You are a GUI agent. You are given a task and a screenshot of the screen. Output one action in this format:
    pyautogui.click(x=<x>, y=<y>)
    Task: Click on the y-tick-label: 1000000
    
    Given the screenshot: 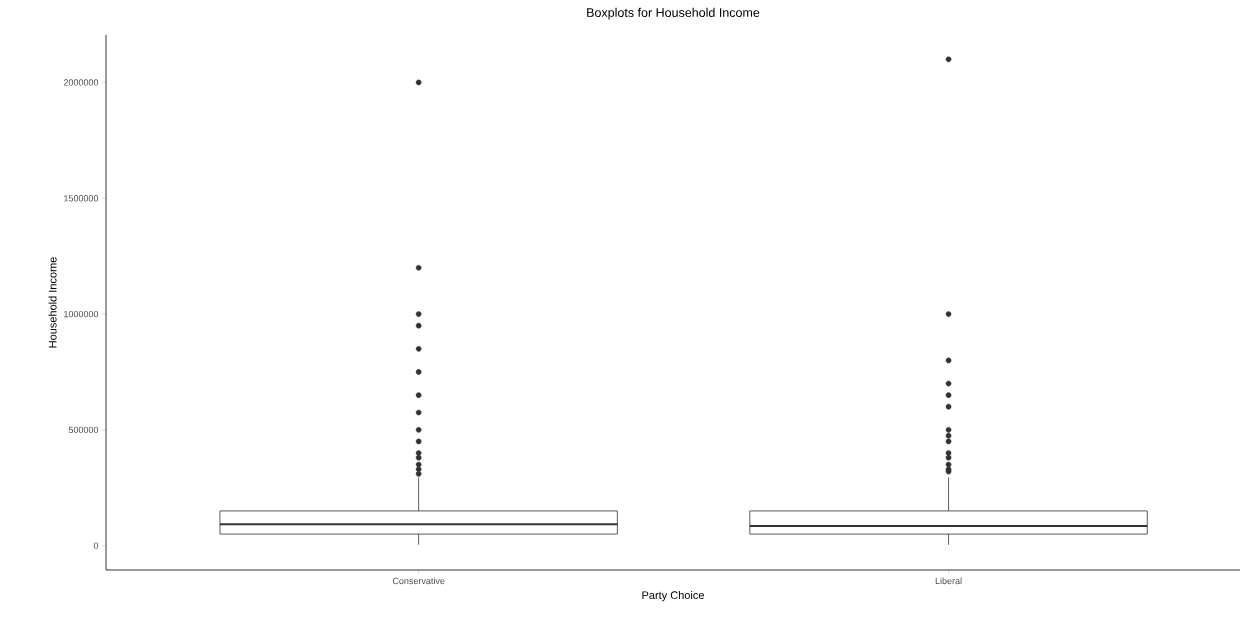 What is the action you would take?
    pyautogui.click(x=81, y=314)
    